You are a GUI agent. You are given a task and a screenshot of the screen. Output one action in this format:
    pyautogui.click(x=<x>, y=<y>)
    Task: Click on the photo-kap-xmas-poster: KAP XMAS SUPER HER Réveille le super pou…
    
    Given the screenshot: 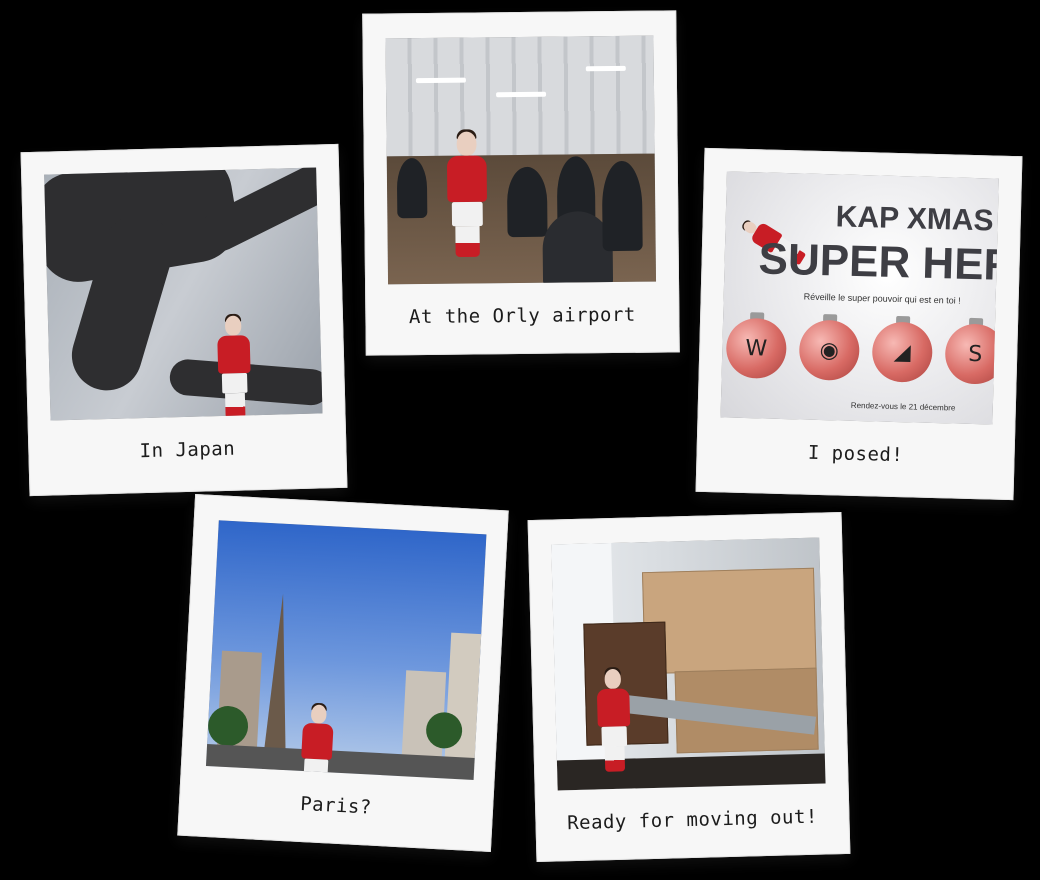 What is the action you would take?
    pyautogui.click(x=859, y=298)
    